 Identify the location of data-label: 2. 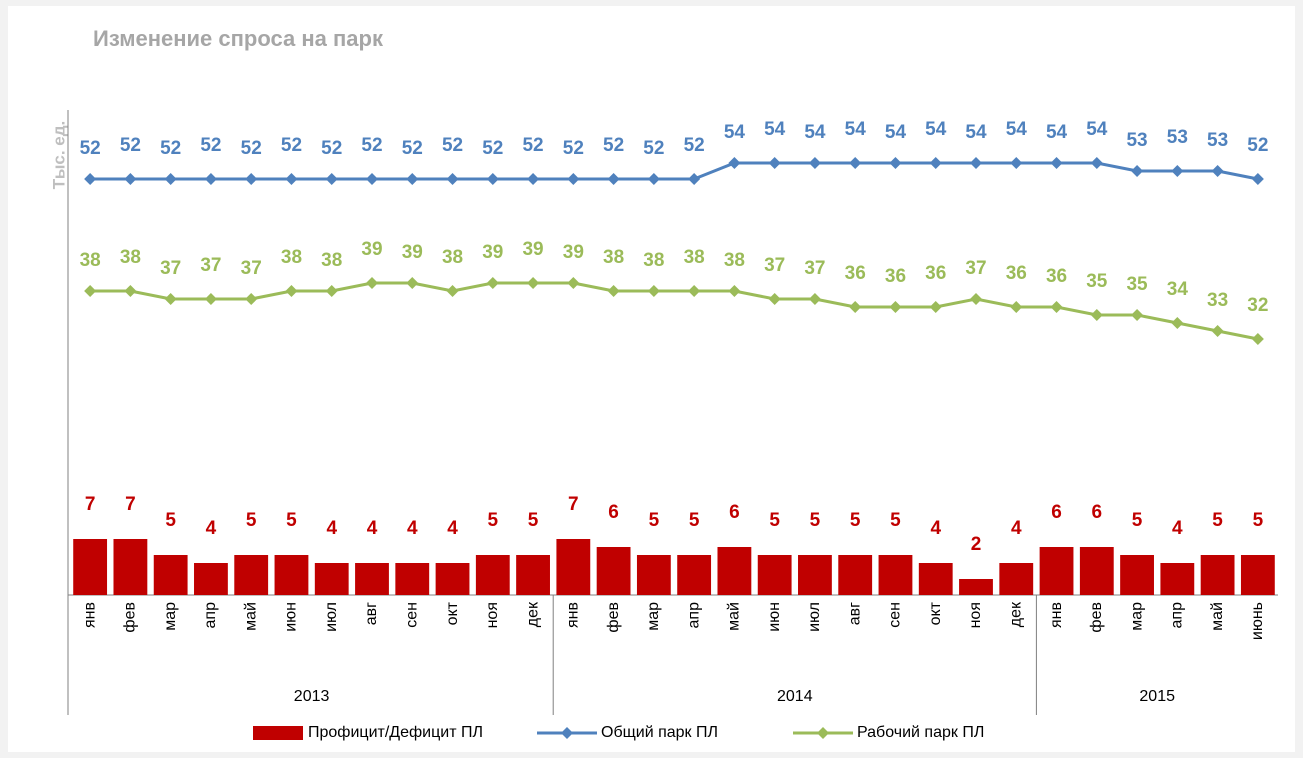
(976, 544).